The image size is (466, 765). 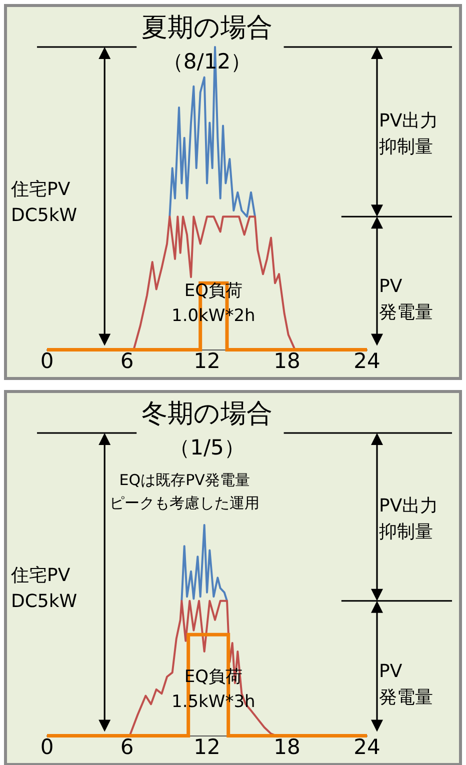 What do you see at coordinates (207, 27) in the screenshot?
I see `chart-title: 夏期の場合` at bounding box center [207, 27].